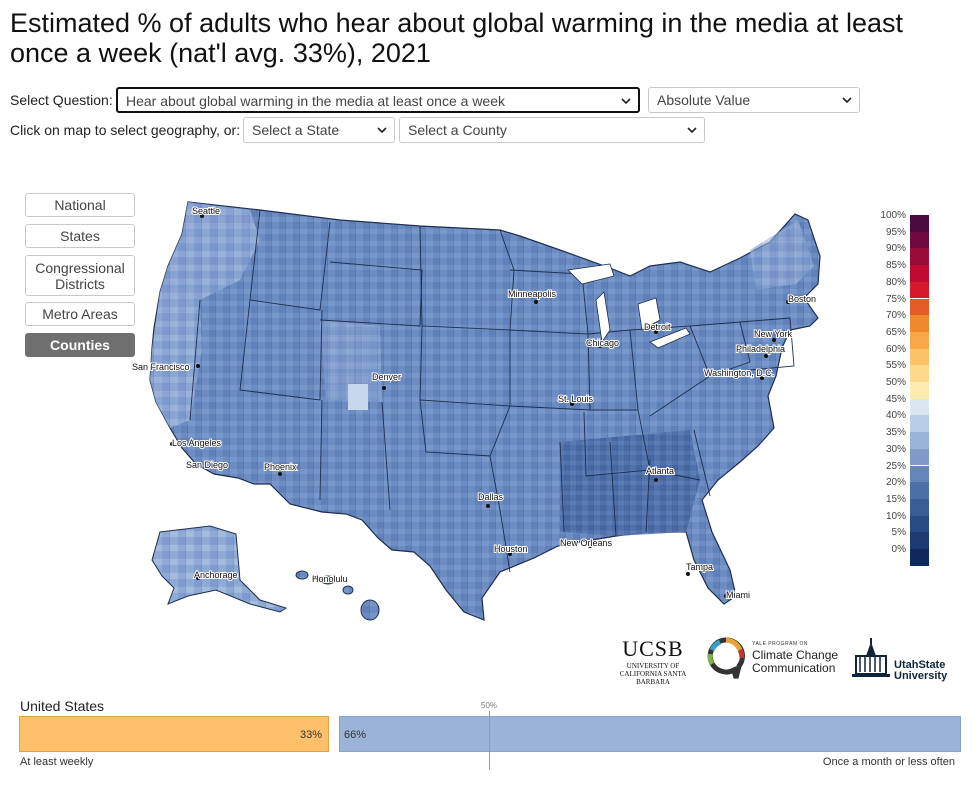 This screenshot has height=805, width=979. Describe the element at coordinates (330, 579) in the screenshot. I see `city-honolulu: Honolulu` at that location.